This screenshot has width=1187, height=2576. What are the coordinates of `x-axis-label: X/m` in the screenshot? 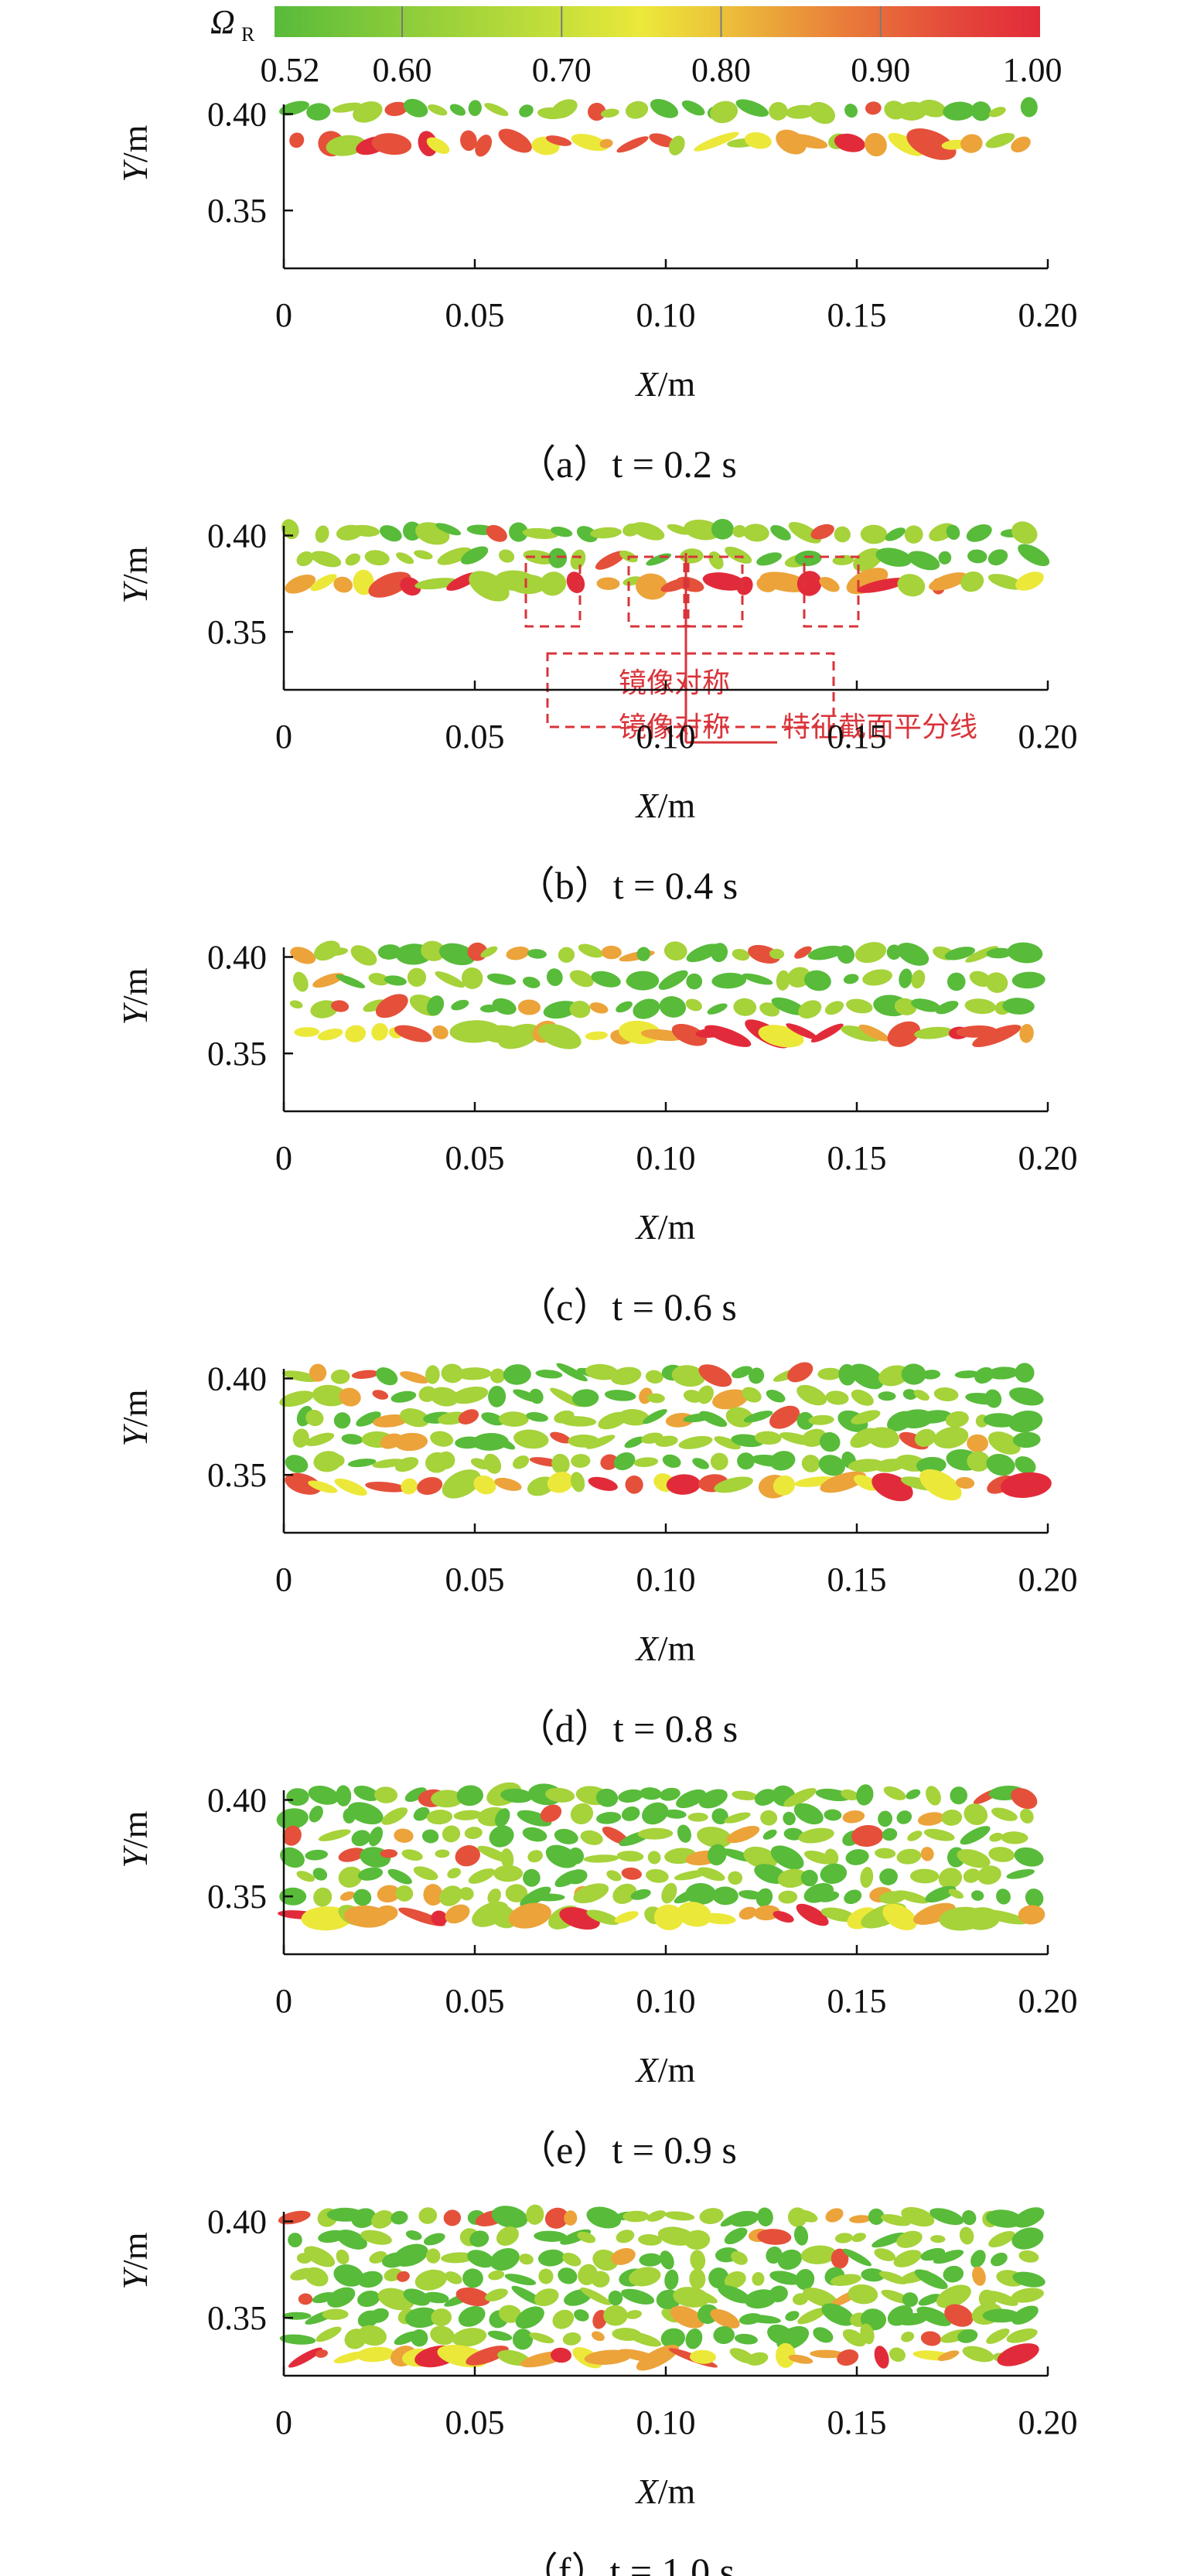 It's located at (665, 805).